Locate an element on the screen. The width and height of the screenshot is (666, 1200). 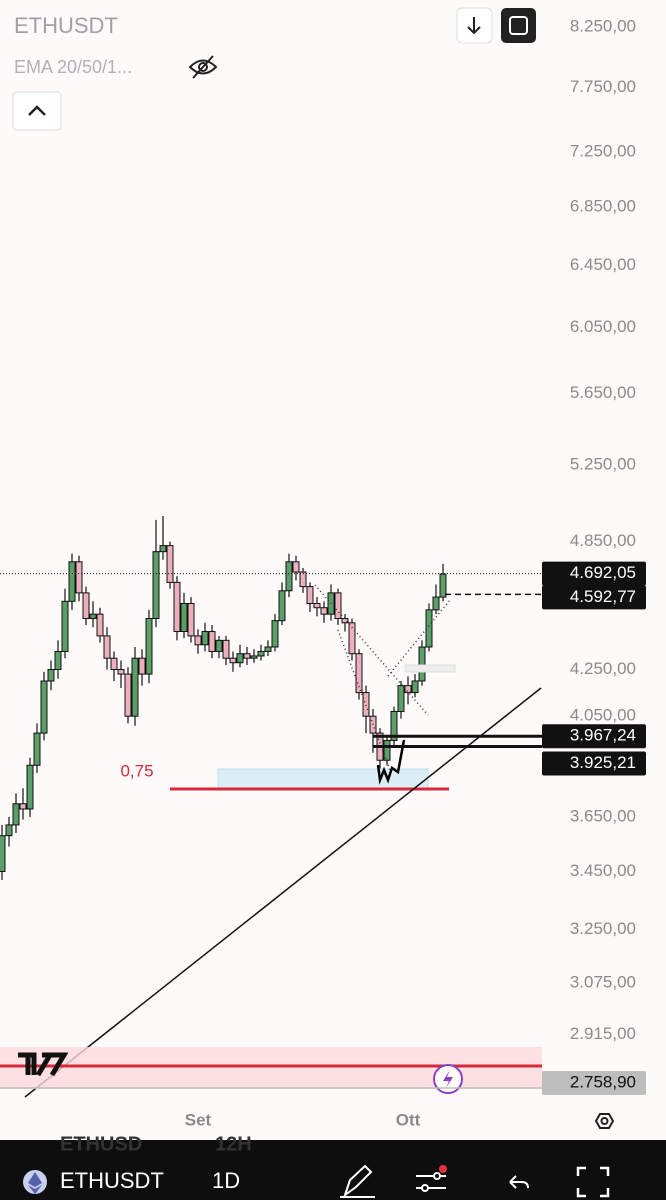
collapse-button is located at coordinates (37, 111).